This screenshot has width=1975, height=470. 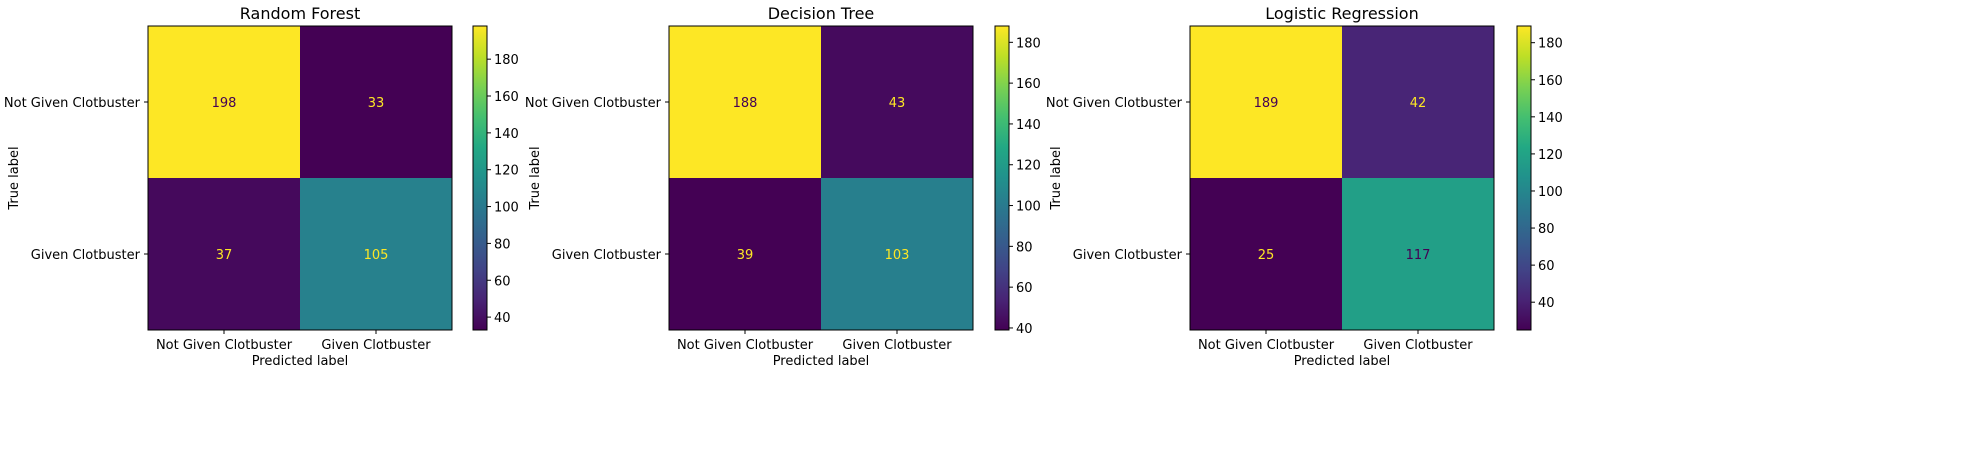 I want to click on cell-value-label: 39, so click(x=745, y=255).